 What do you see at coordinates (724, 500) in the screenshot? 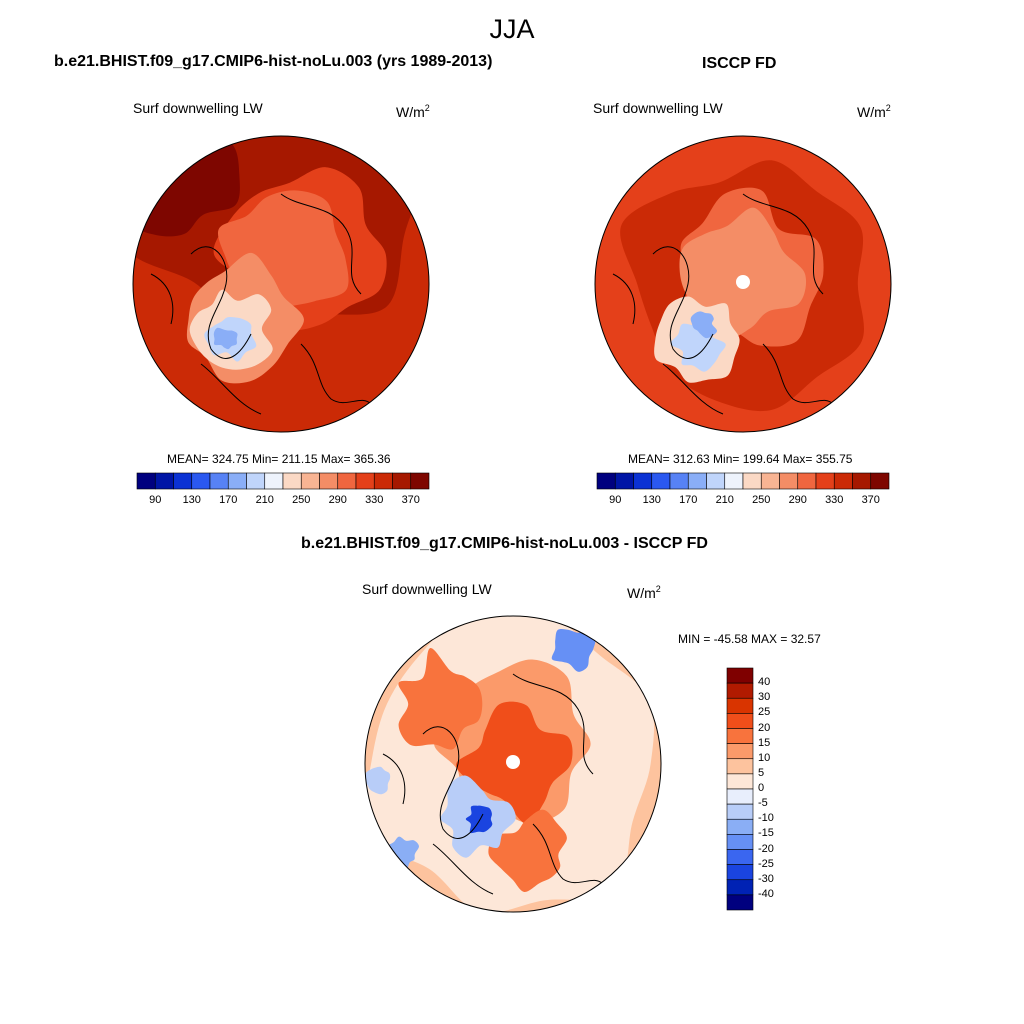
I see `colorbar-tick-label: 210` at bounding box center [724, 500].